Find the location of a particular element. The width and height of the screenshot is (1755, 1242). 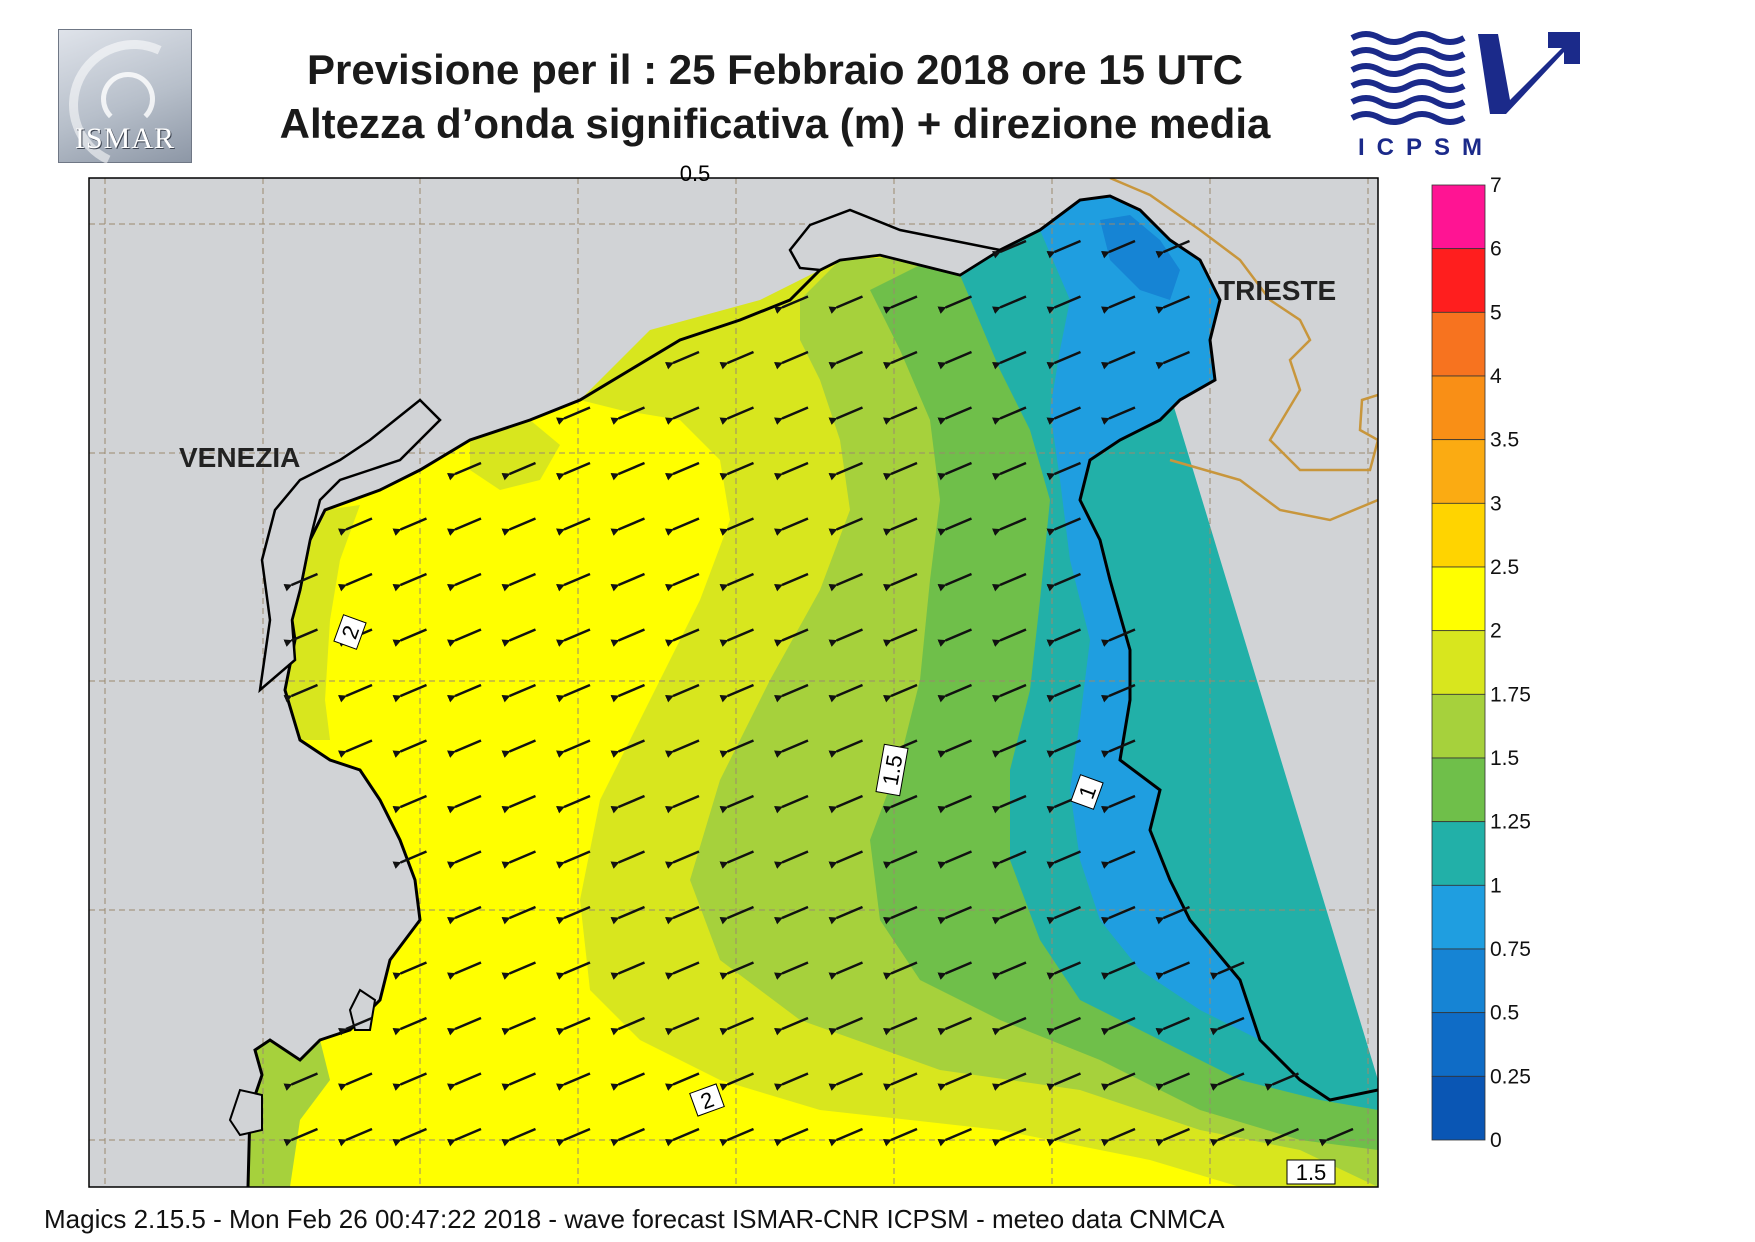

contour-label: 1.5 is located at coordinates (893, 770).